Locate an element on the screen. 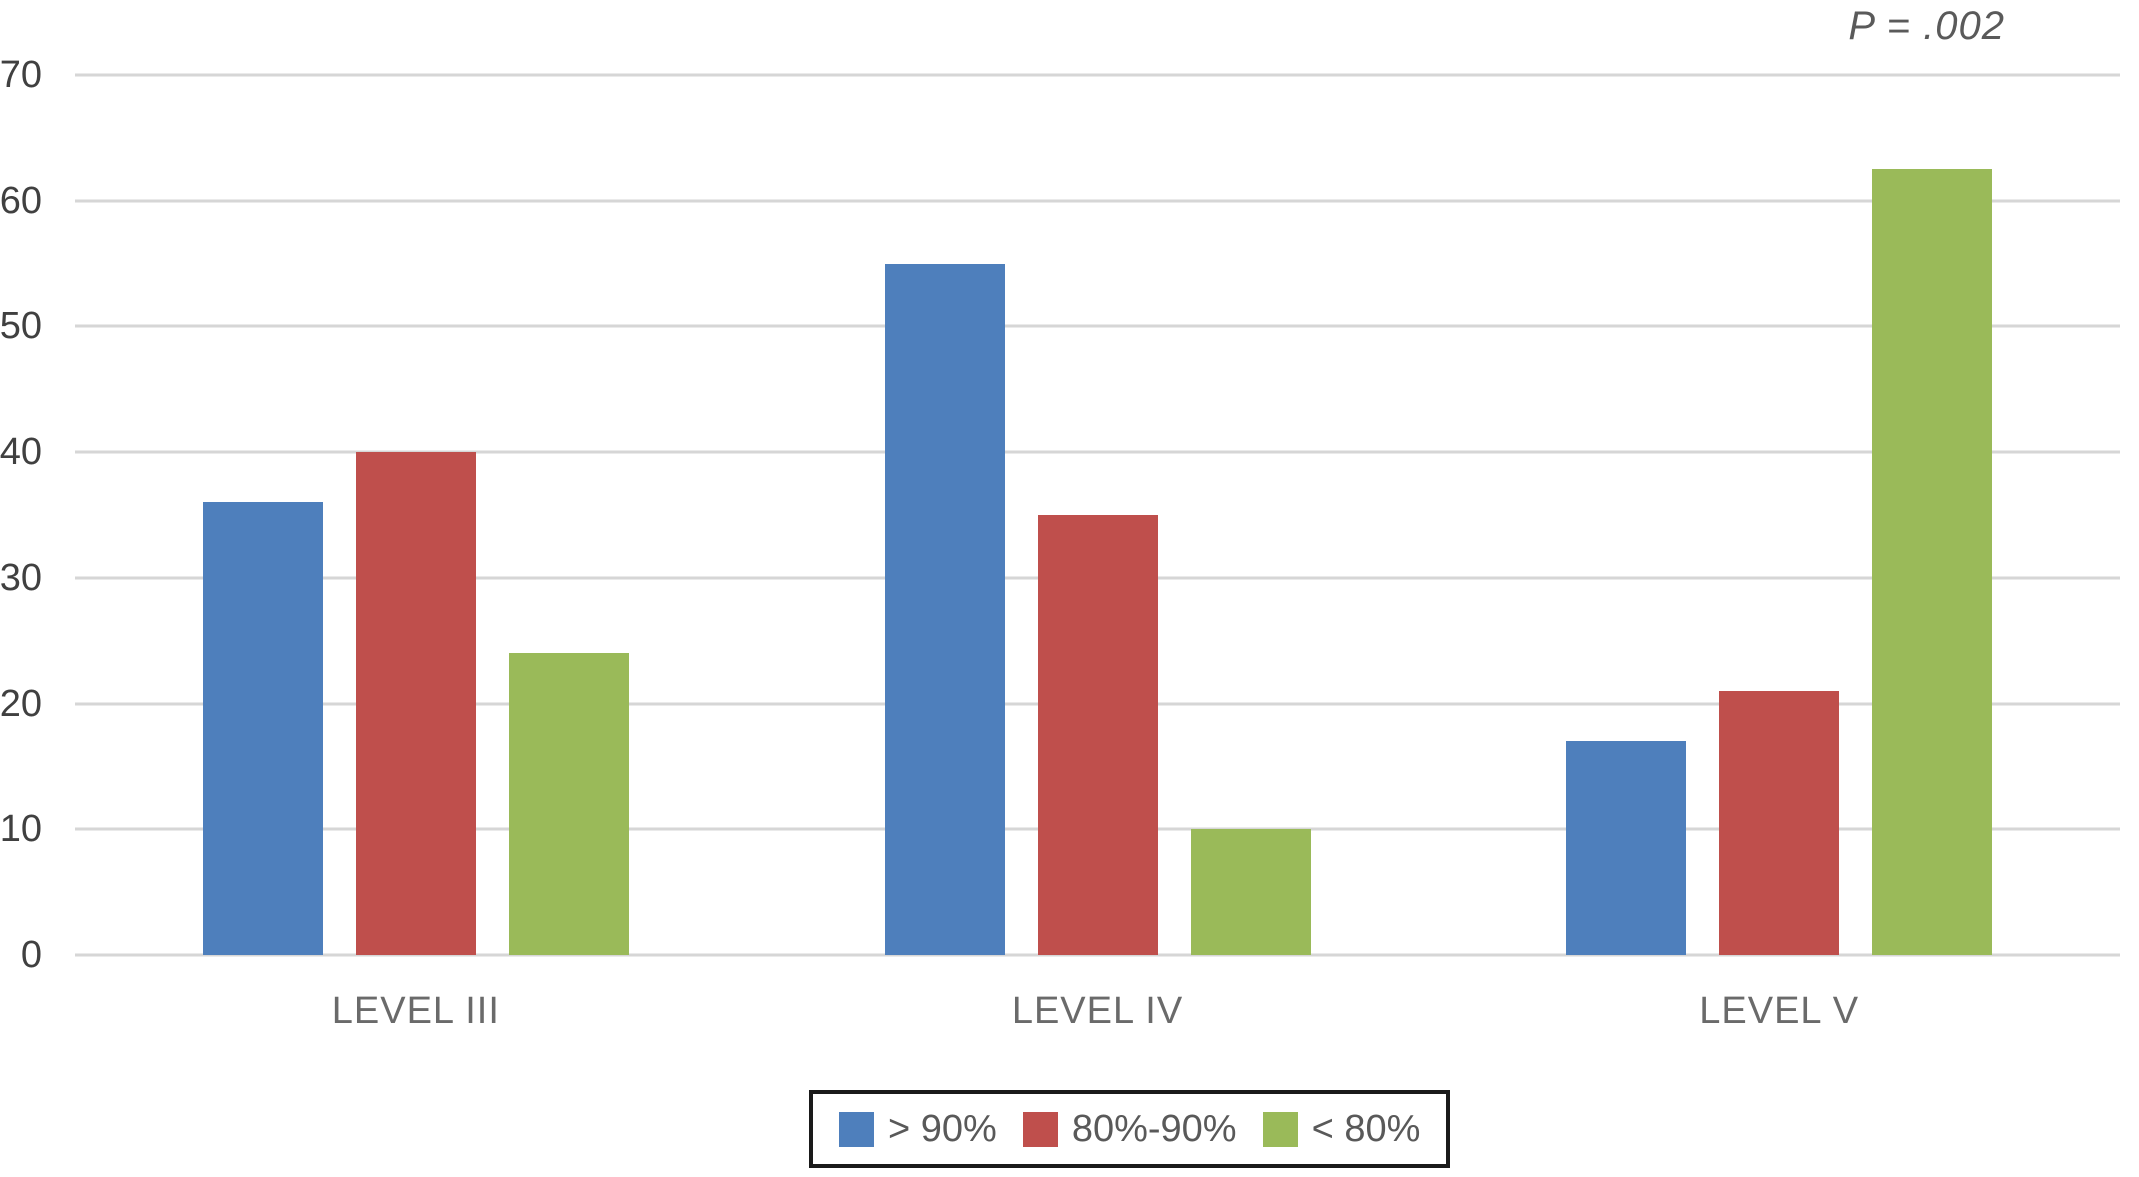  legend-item: > 90% is located at coordinates (918, 1129).